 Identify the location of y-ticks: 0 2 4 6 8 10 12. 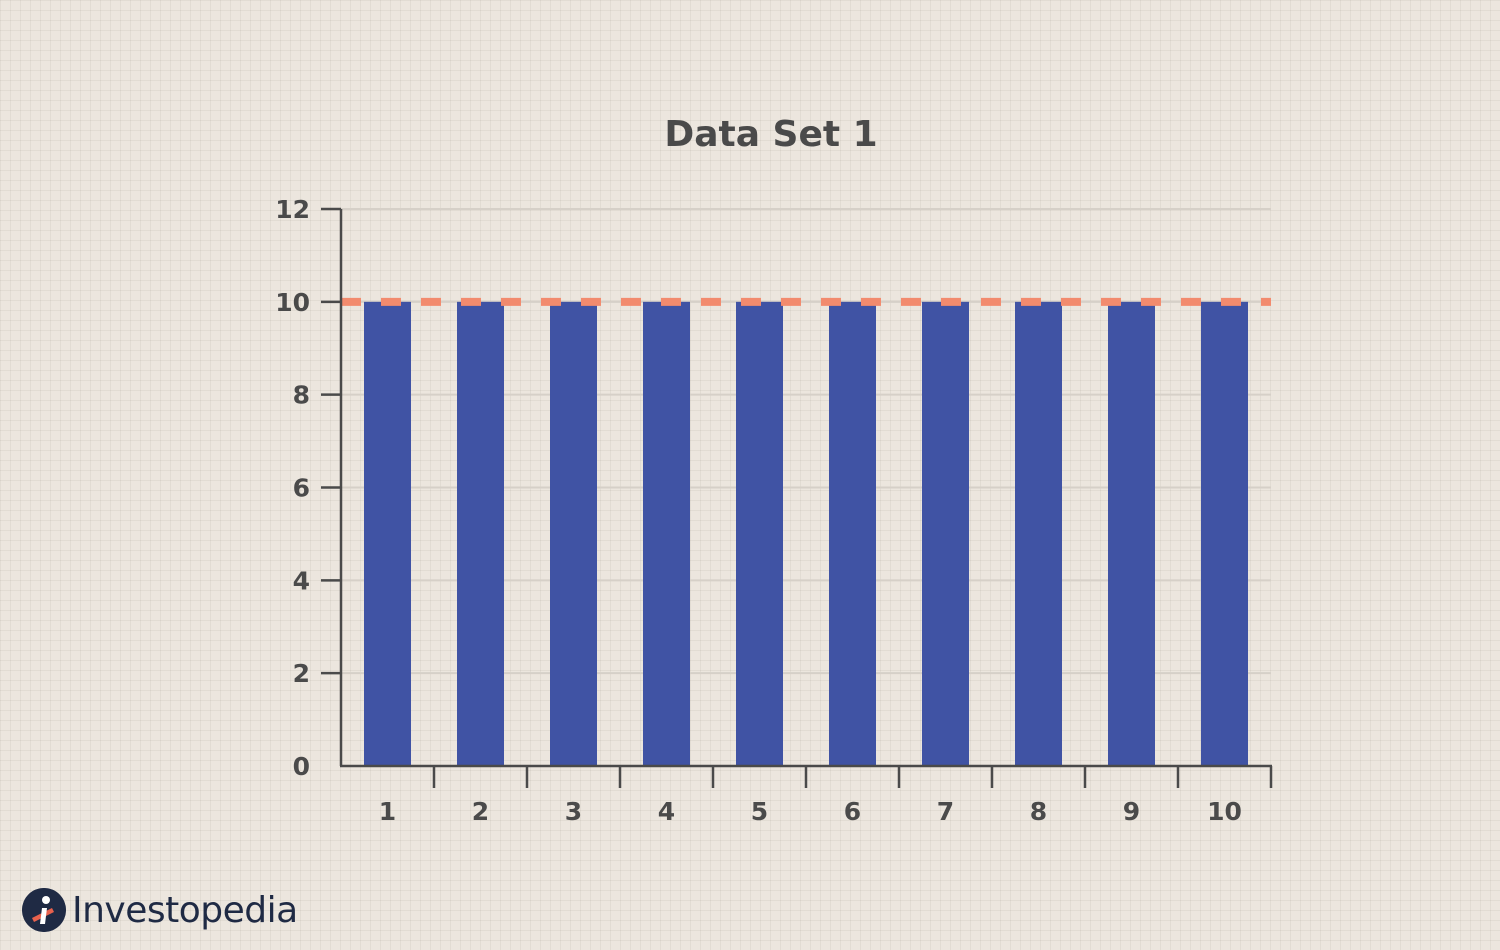
(308, 488).